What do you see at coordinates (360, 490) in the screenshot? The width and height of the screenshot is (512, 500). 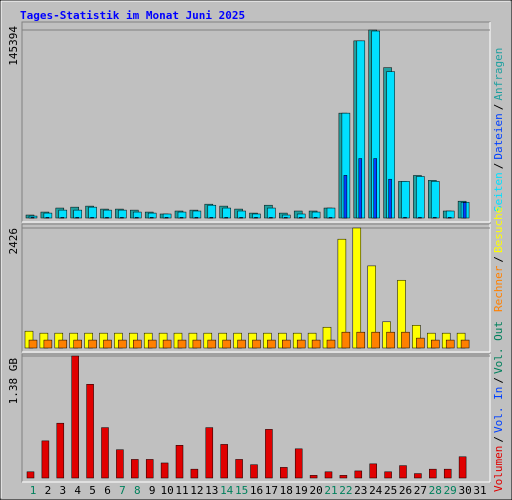 I see `x-tick-label: 23` at bounding box center [360, 490].